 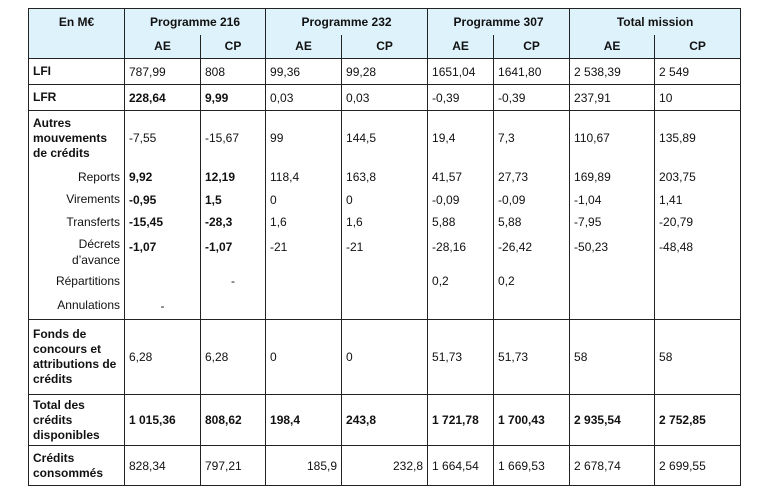 I want to click on group-header-307: Programme 307, so click(x=499, y=21).